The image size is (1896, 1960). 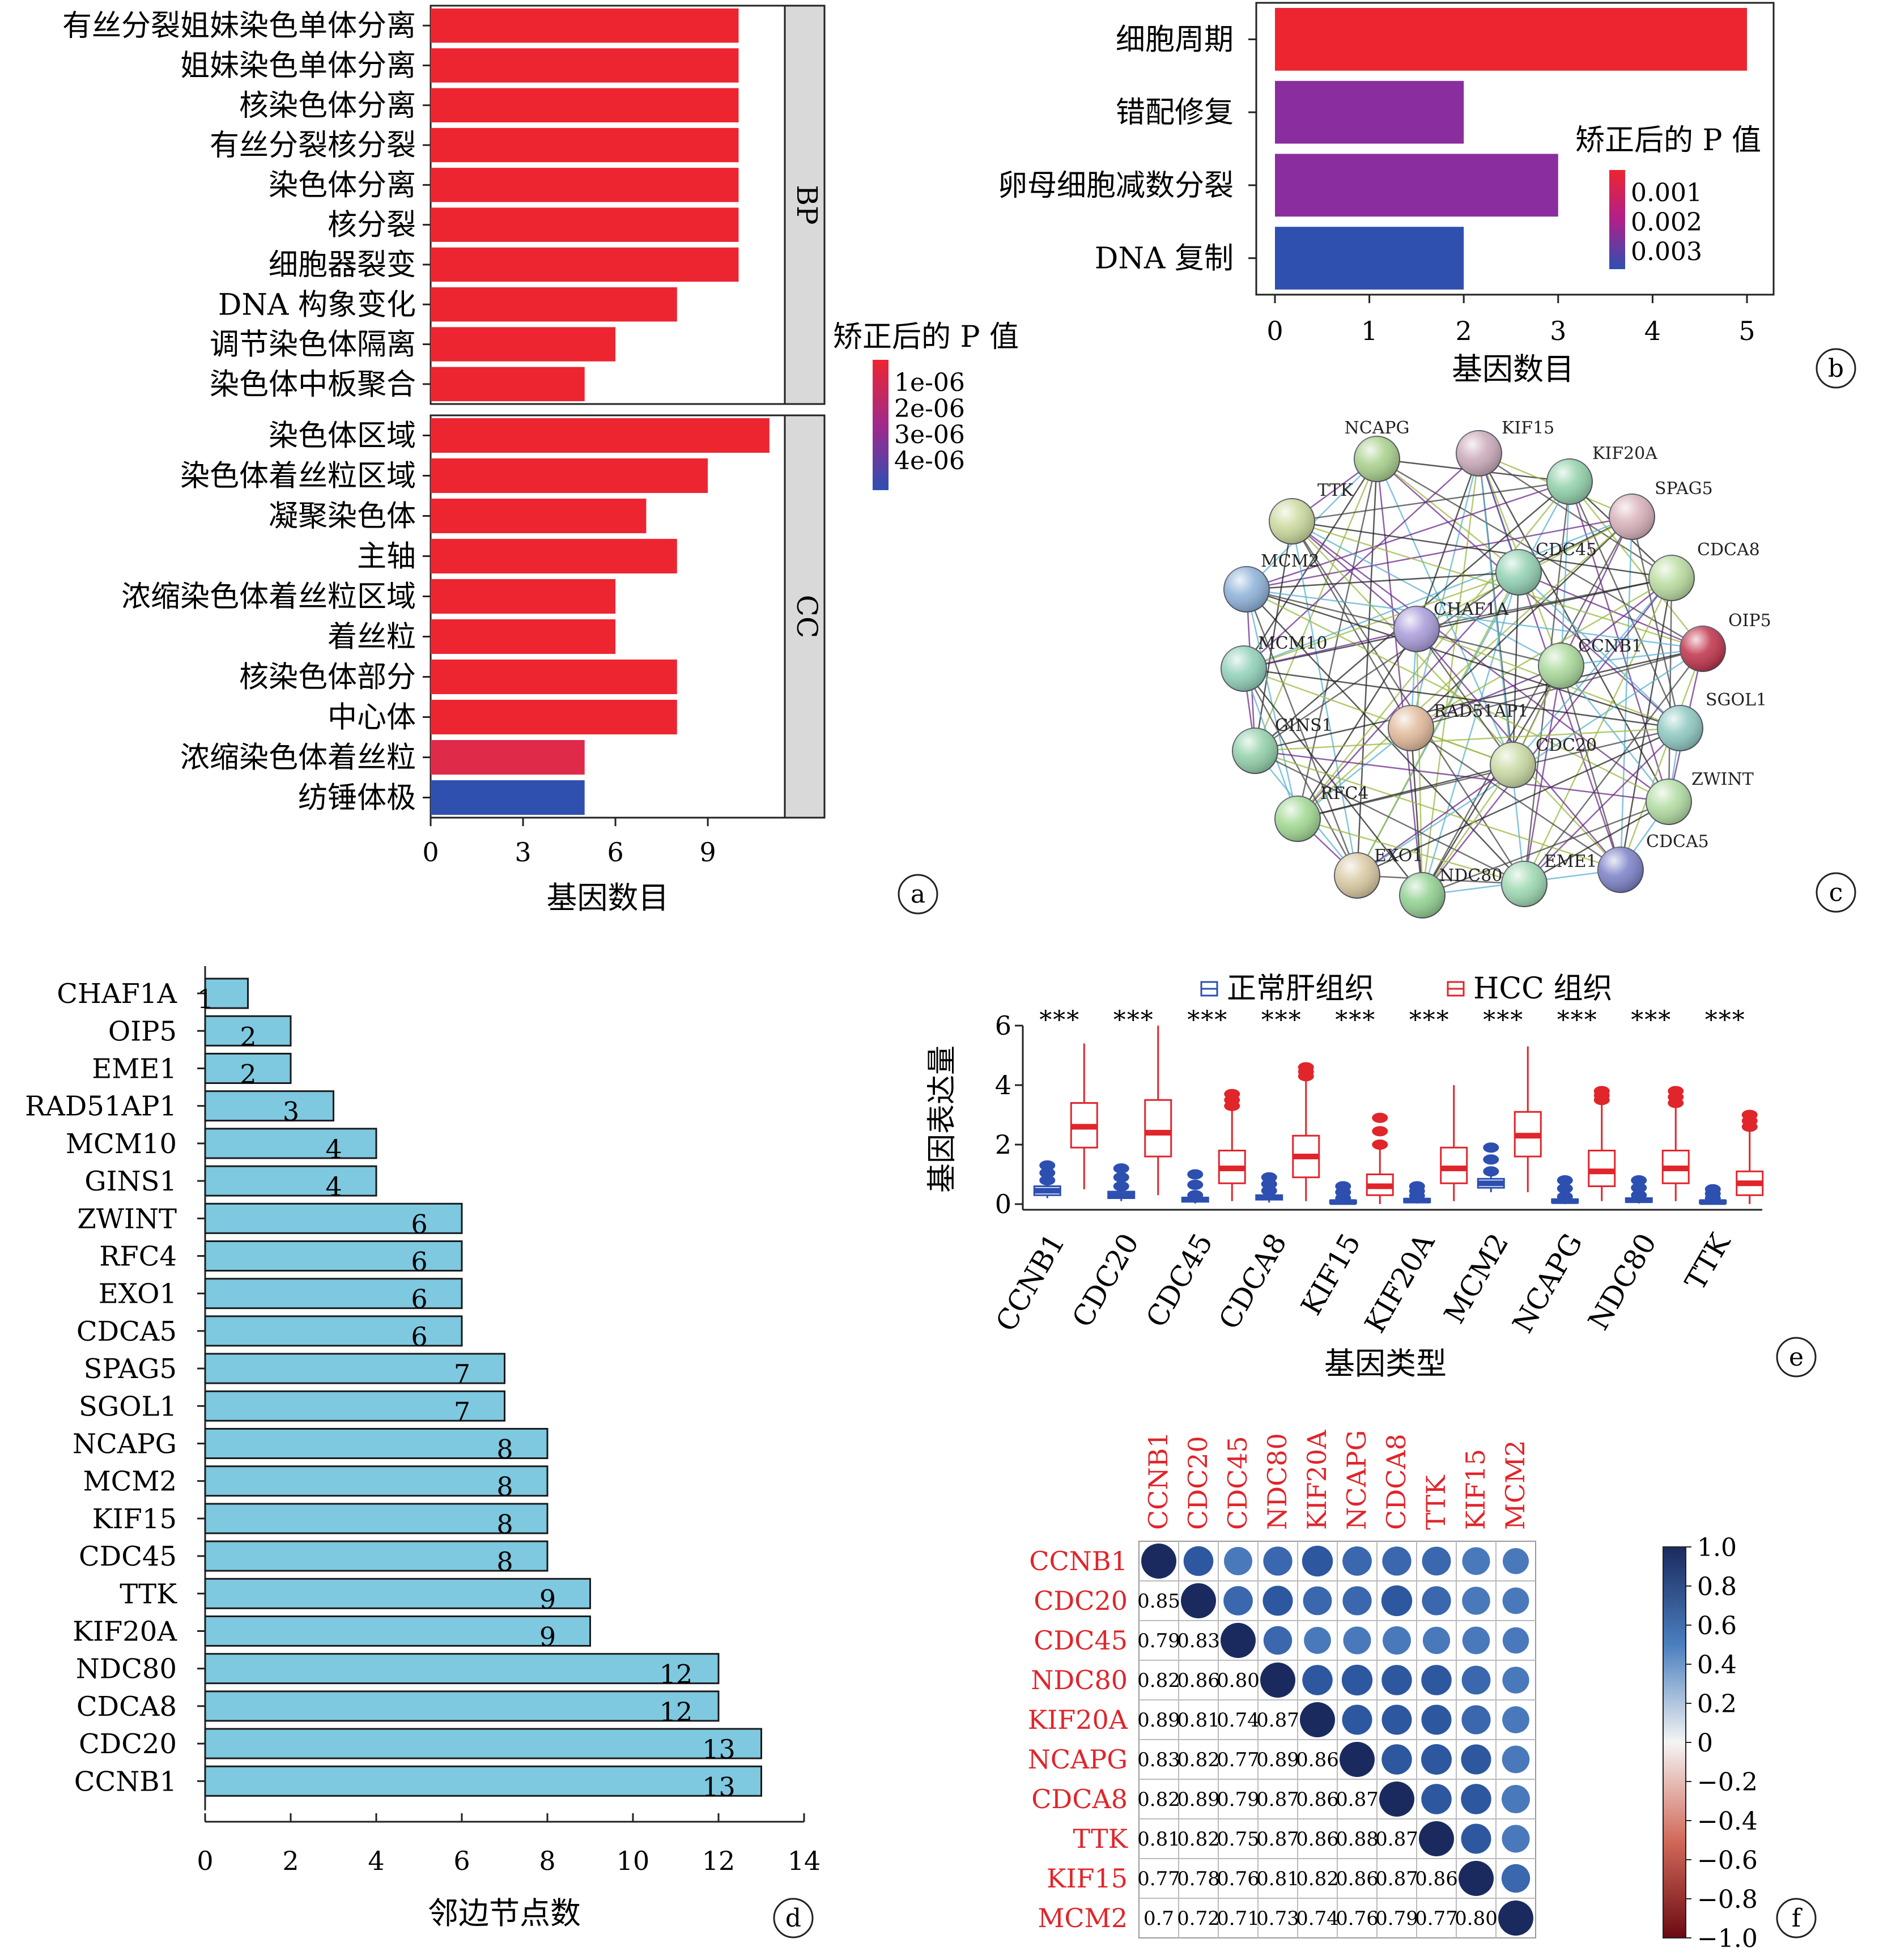 What do you see at coordinates (918, 894) in the screenshot?
I see `panel-a-label-circle` at bounding box center [918, 894].